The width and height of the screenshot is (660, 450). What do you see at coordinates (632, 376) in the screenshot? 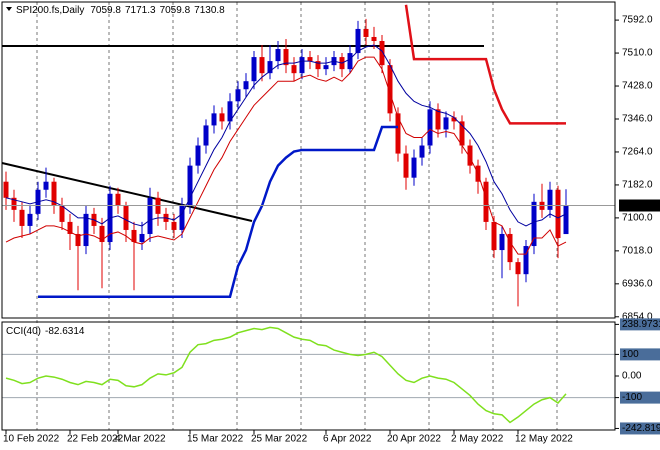
I see `y-tick-label: 0.00` at bounding box center [632, 376].